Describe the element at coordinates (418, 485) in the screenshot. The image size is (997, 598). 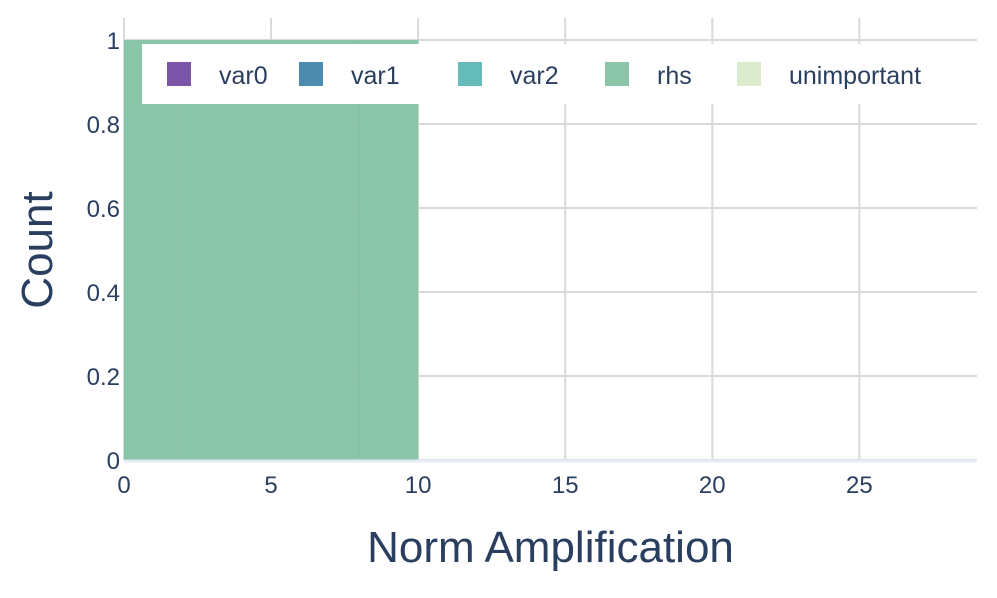
I see `x-tick-label: 10` at that location.